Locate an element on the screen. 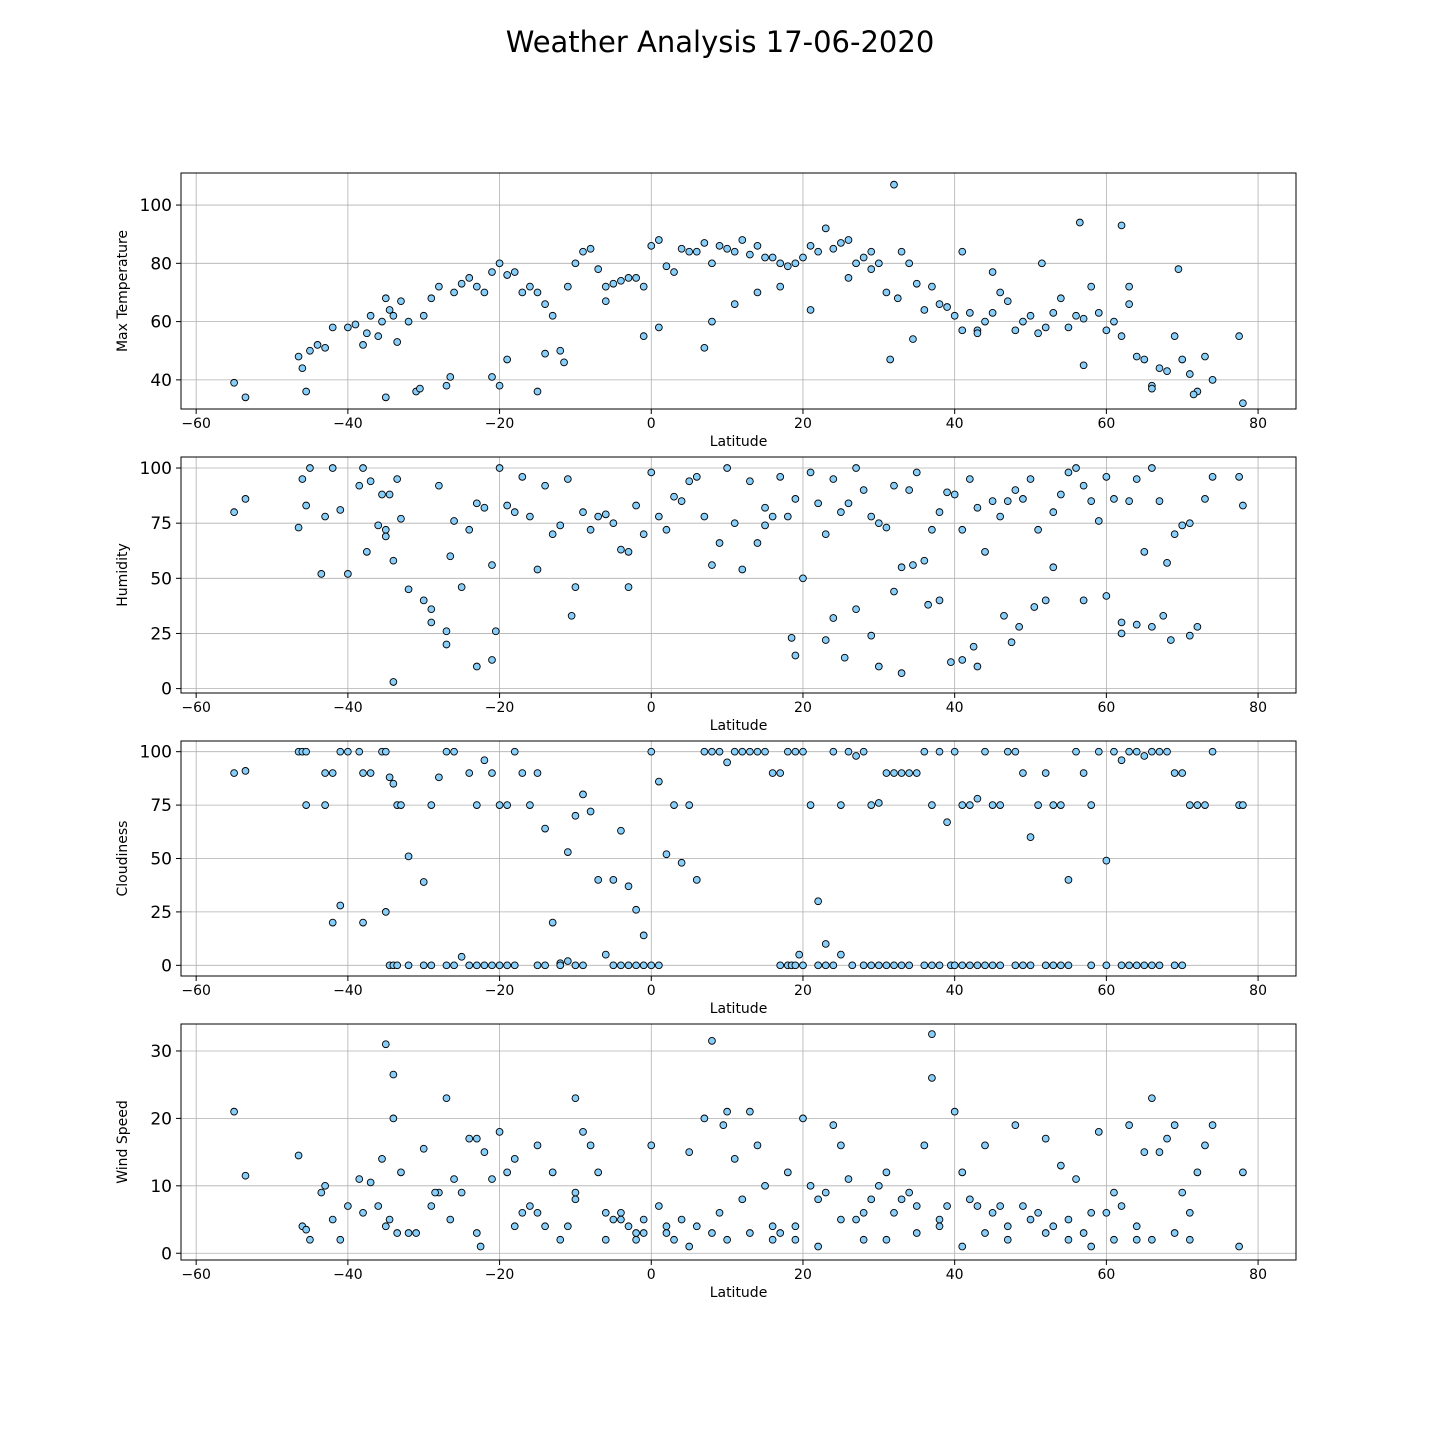 This screenshot has width=1440, height=1440. y-tick-label: 60 is located at coordinates (161, 323).